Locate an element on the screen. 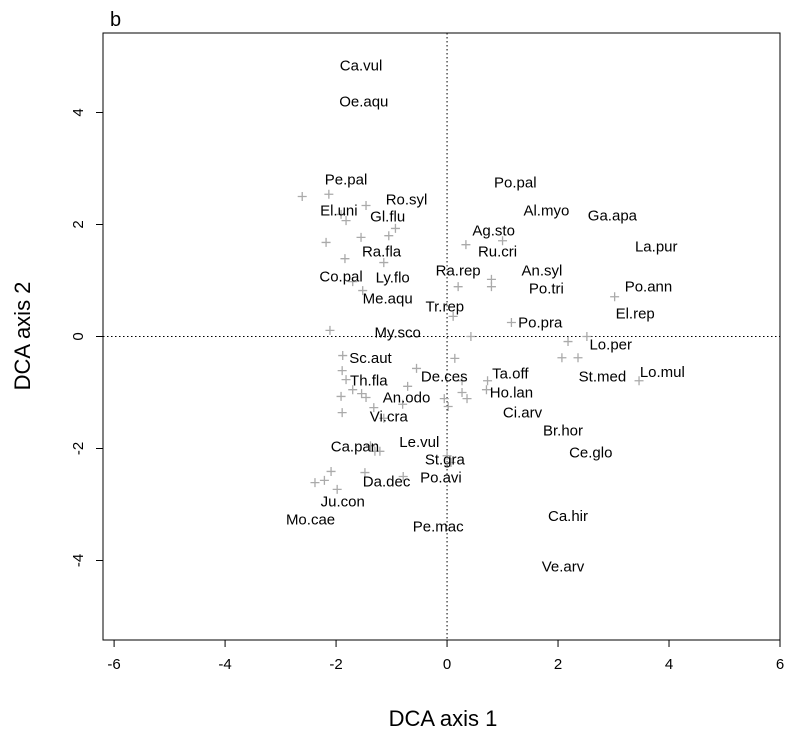  species-label: Po.tri is located at coordinates (546, 288).